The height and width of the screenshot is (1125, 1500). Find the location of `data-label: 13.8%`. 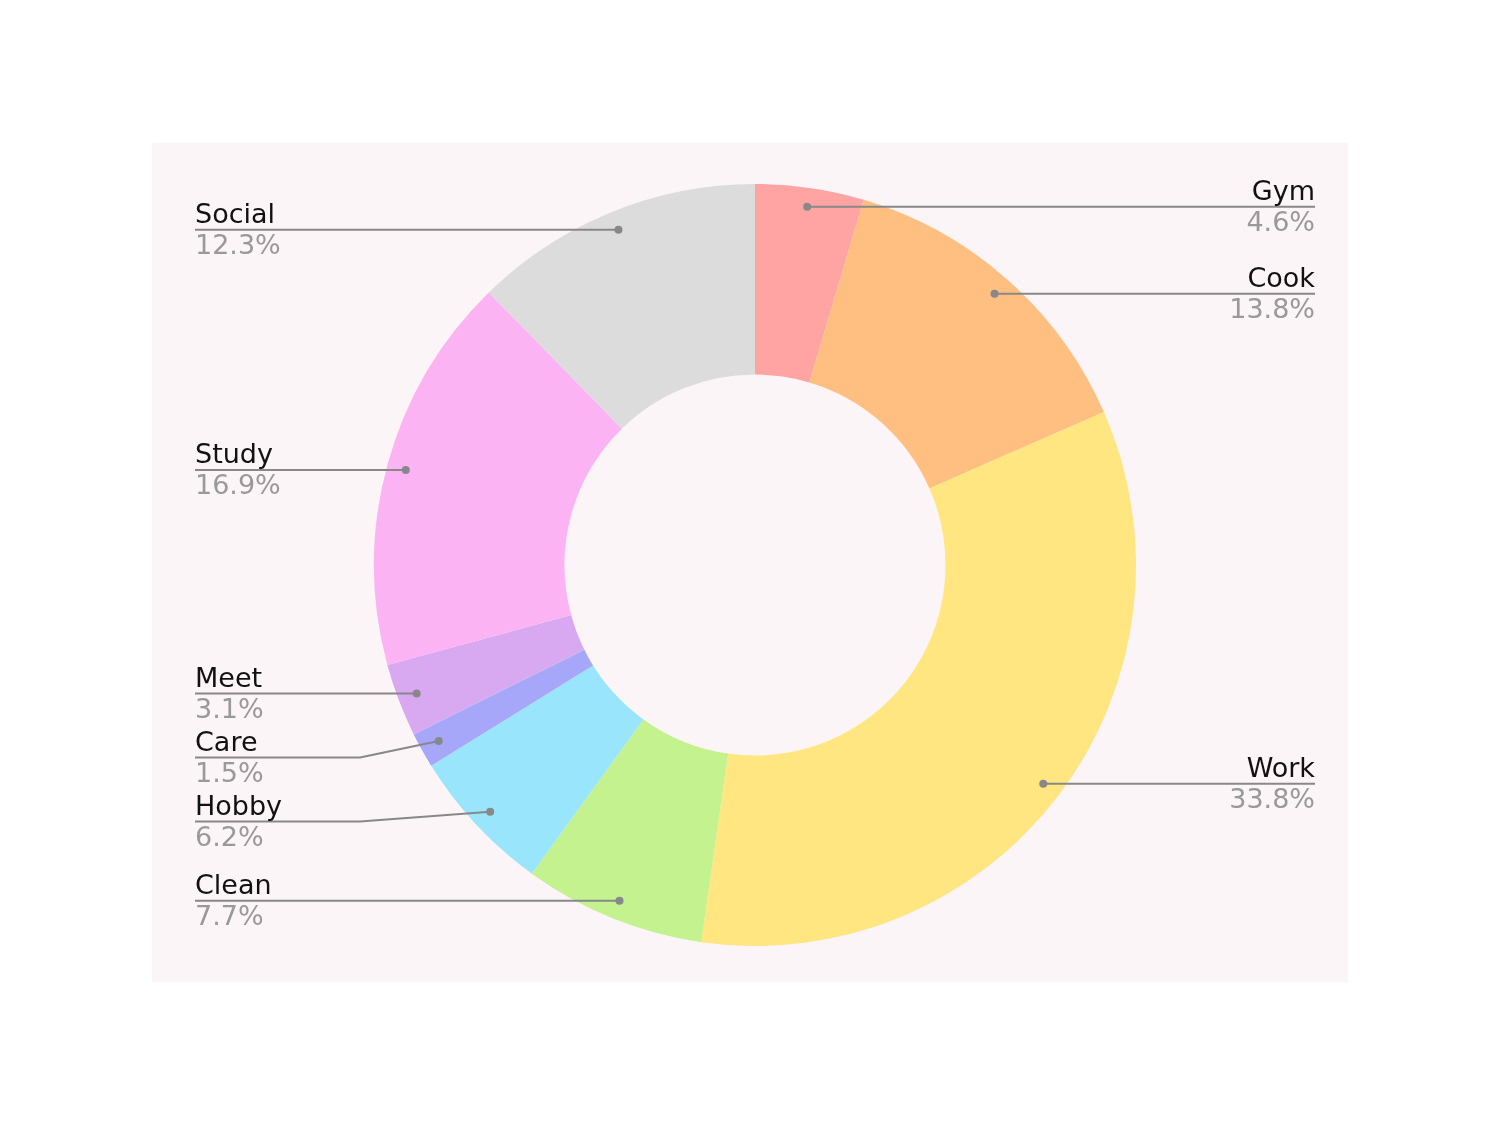

data-label: 13.8% is located at coordinates (1272, 309).